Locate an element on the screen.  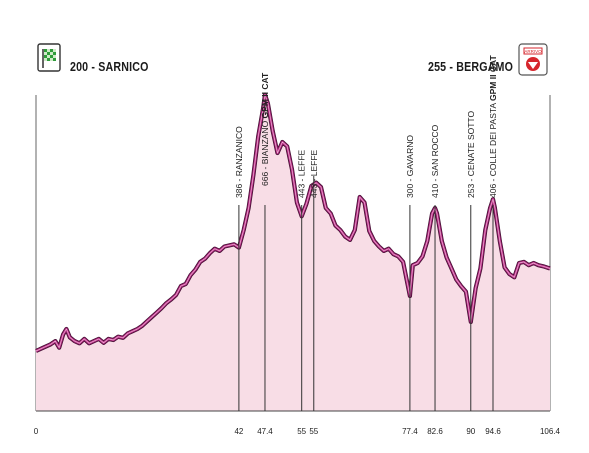
x-tick-label: 47.4 is located at coordinates (265, 431).